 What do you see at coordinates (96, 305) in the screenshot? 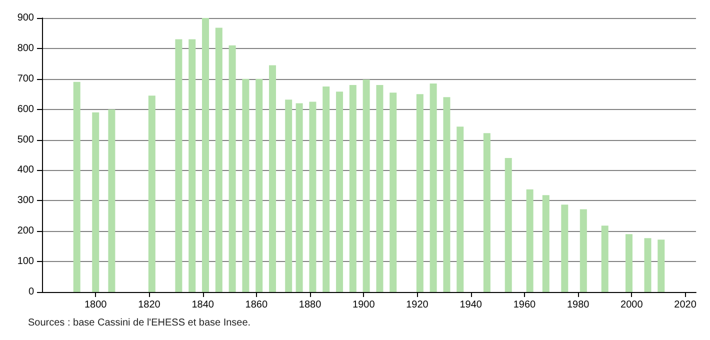
I see `x-tick-label: 1800` at bounding box center [96, 305].